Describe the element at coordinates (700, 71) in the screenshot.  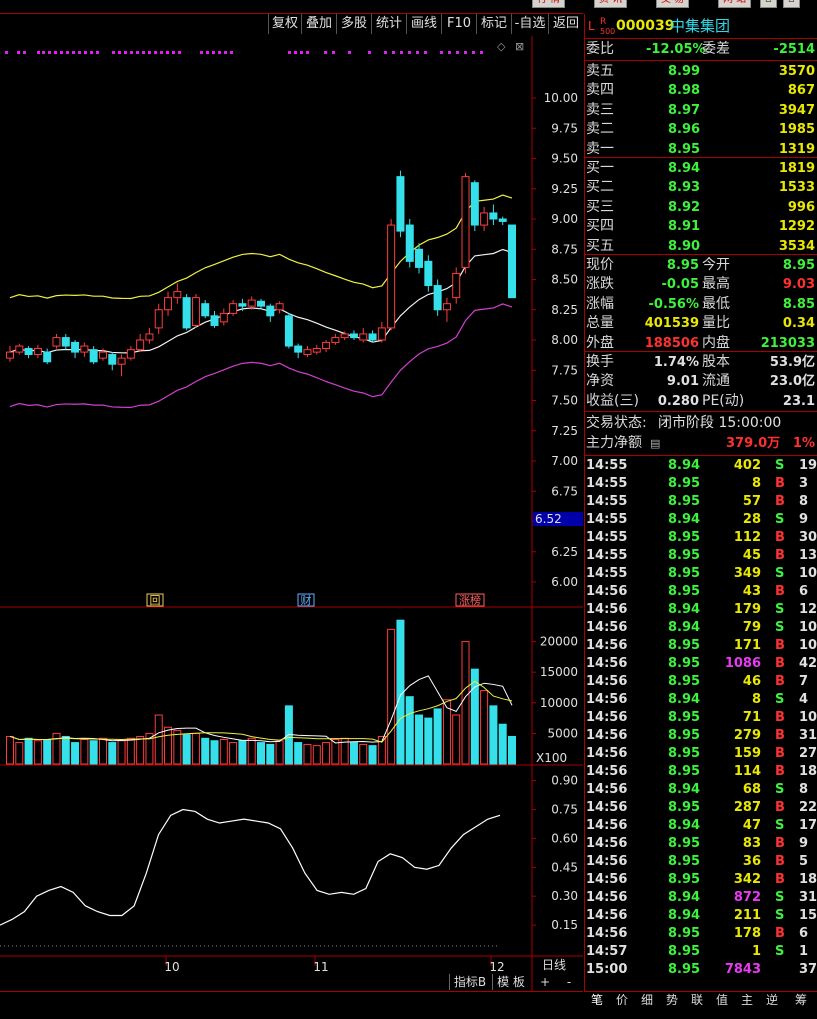
I see `ask-row: 卖五 8.99 3570` at that location.